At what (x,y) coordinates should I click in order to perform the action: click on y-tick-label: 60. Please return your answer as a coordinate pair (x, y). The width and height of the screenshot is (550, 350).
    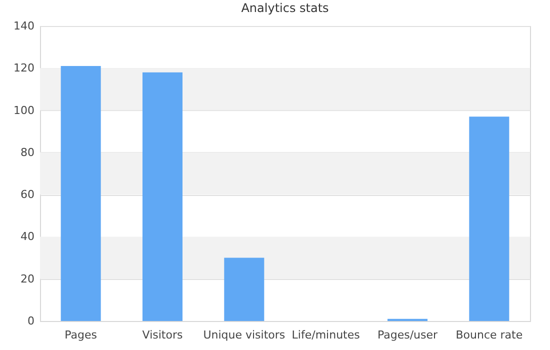
    Looking at the image, I should click on (27, 195).